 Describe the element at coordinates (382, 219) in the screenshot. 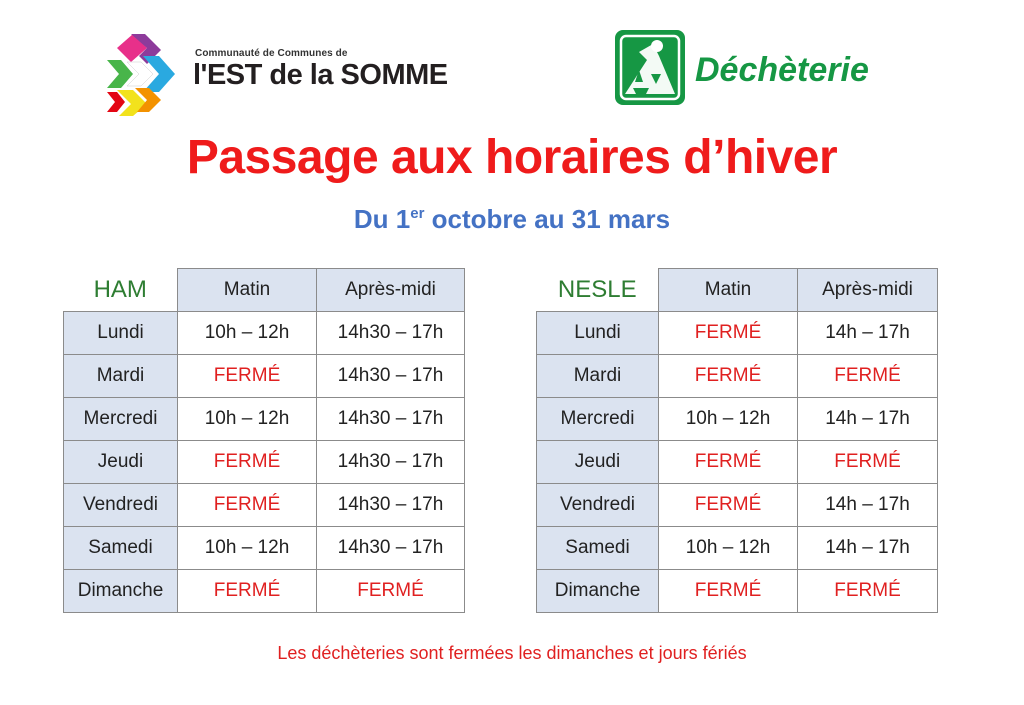

I see `subtitle-prefix: Du 1` at that location.